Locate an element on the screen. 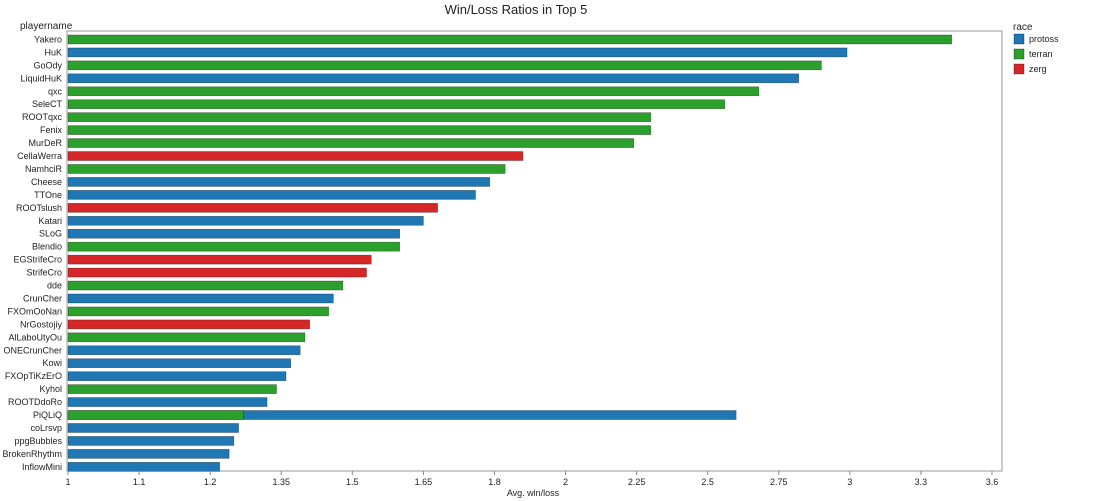 The image size is (1100, 501). category-label: Katari is located at coordinates (50, 221).